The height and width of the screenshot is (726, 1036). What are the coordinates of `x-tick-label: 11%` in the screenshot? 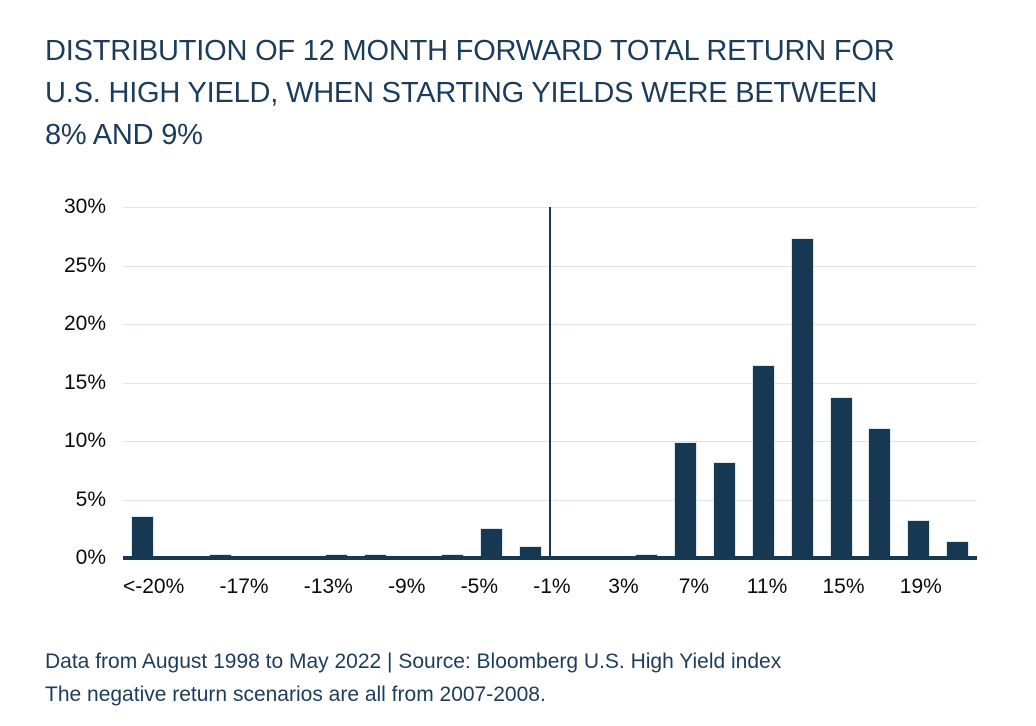 It's located at (767, 586).